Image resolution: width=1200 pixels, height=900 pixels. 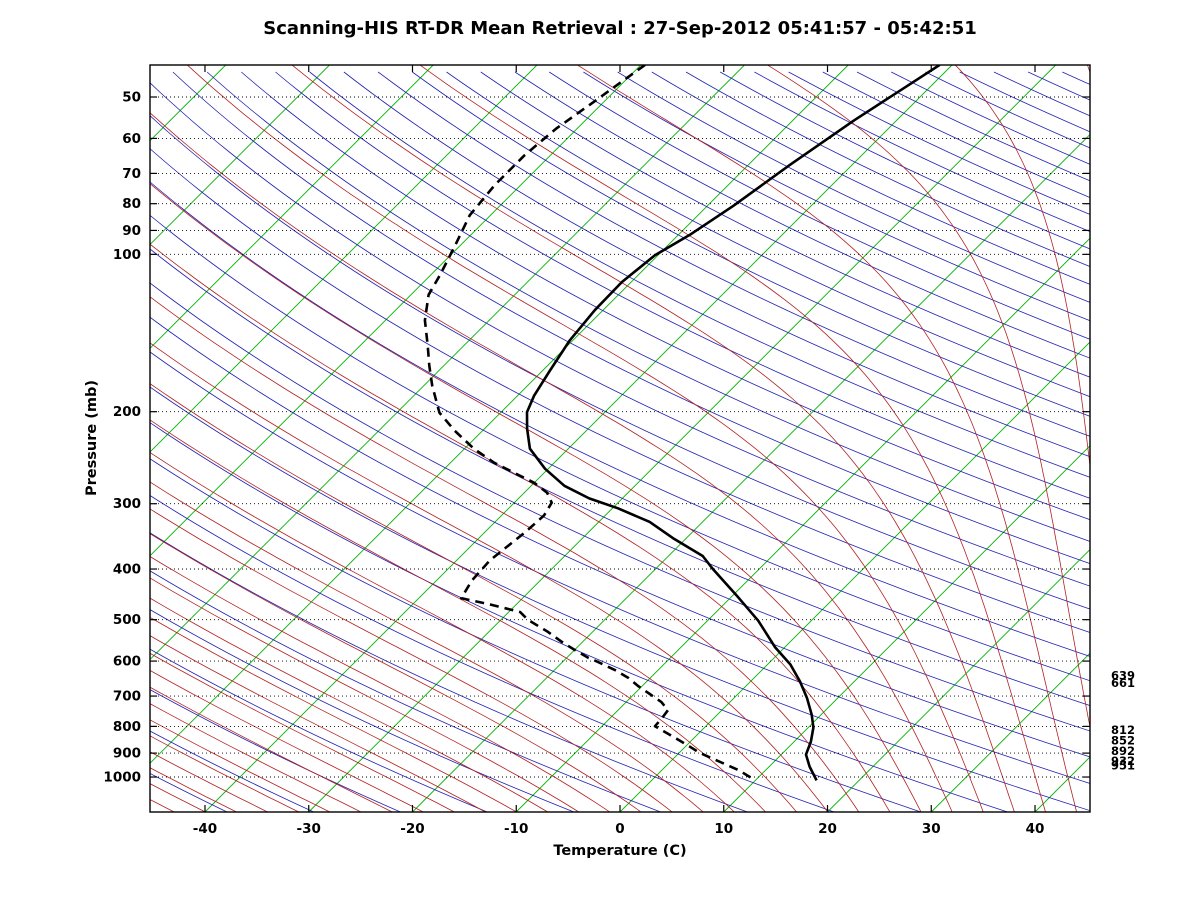 What do you see at coordinates (1123, 766) in the screenshot?
I see `pressure-annotation: 951` at bounding box center [1123, 766].